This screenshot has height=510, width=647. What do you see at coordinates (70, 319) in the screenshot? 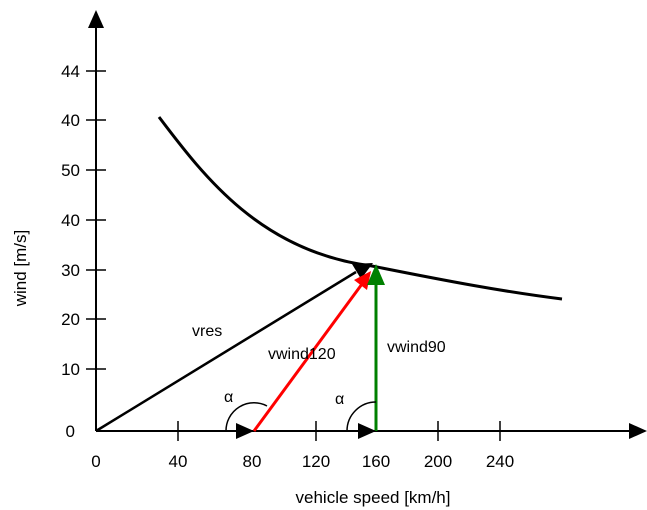
I see `y-tick-label: 20` at bounding box center [70, 319].